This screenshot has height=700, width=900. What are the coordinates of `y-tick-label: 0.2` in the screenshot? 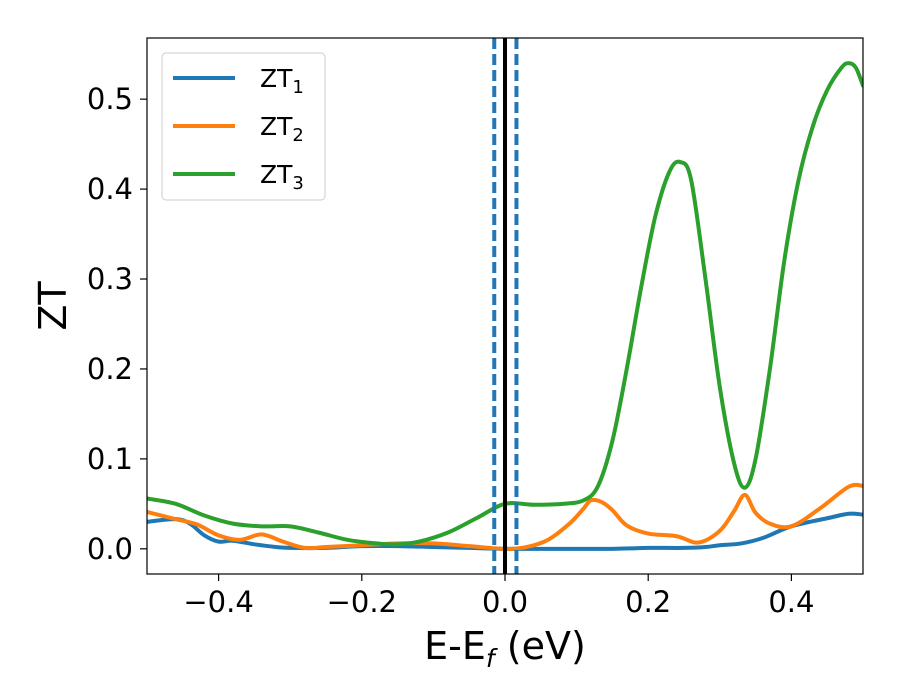 It's located at (110, 369).